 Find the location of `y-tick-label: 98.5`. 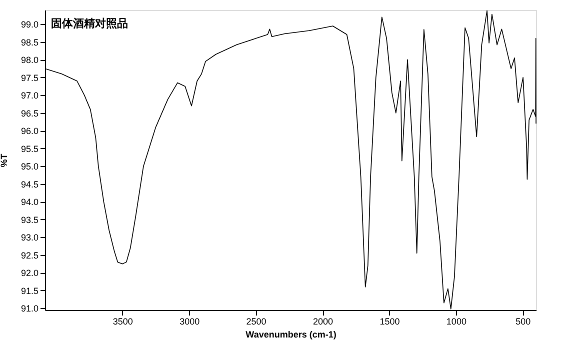

y-tick-label: 98.5 is located at coordinates (29, 42).